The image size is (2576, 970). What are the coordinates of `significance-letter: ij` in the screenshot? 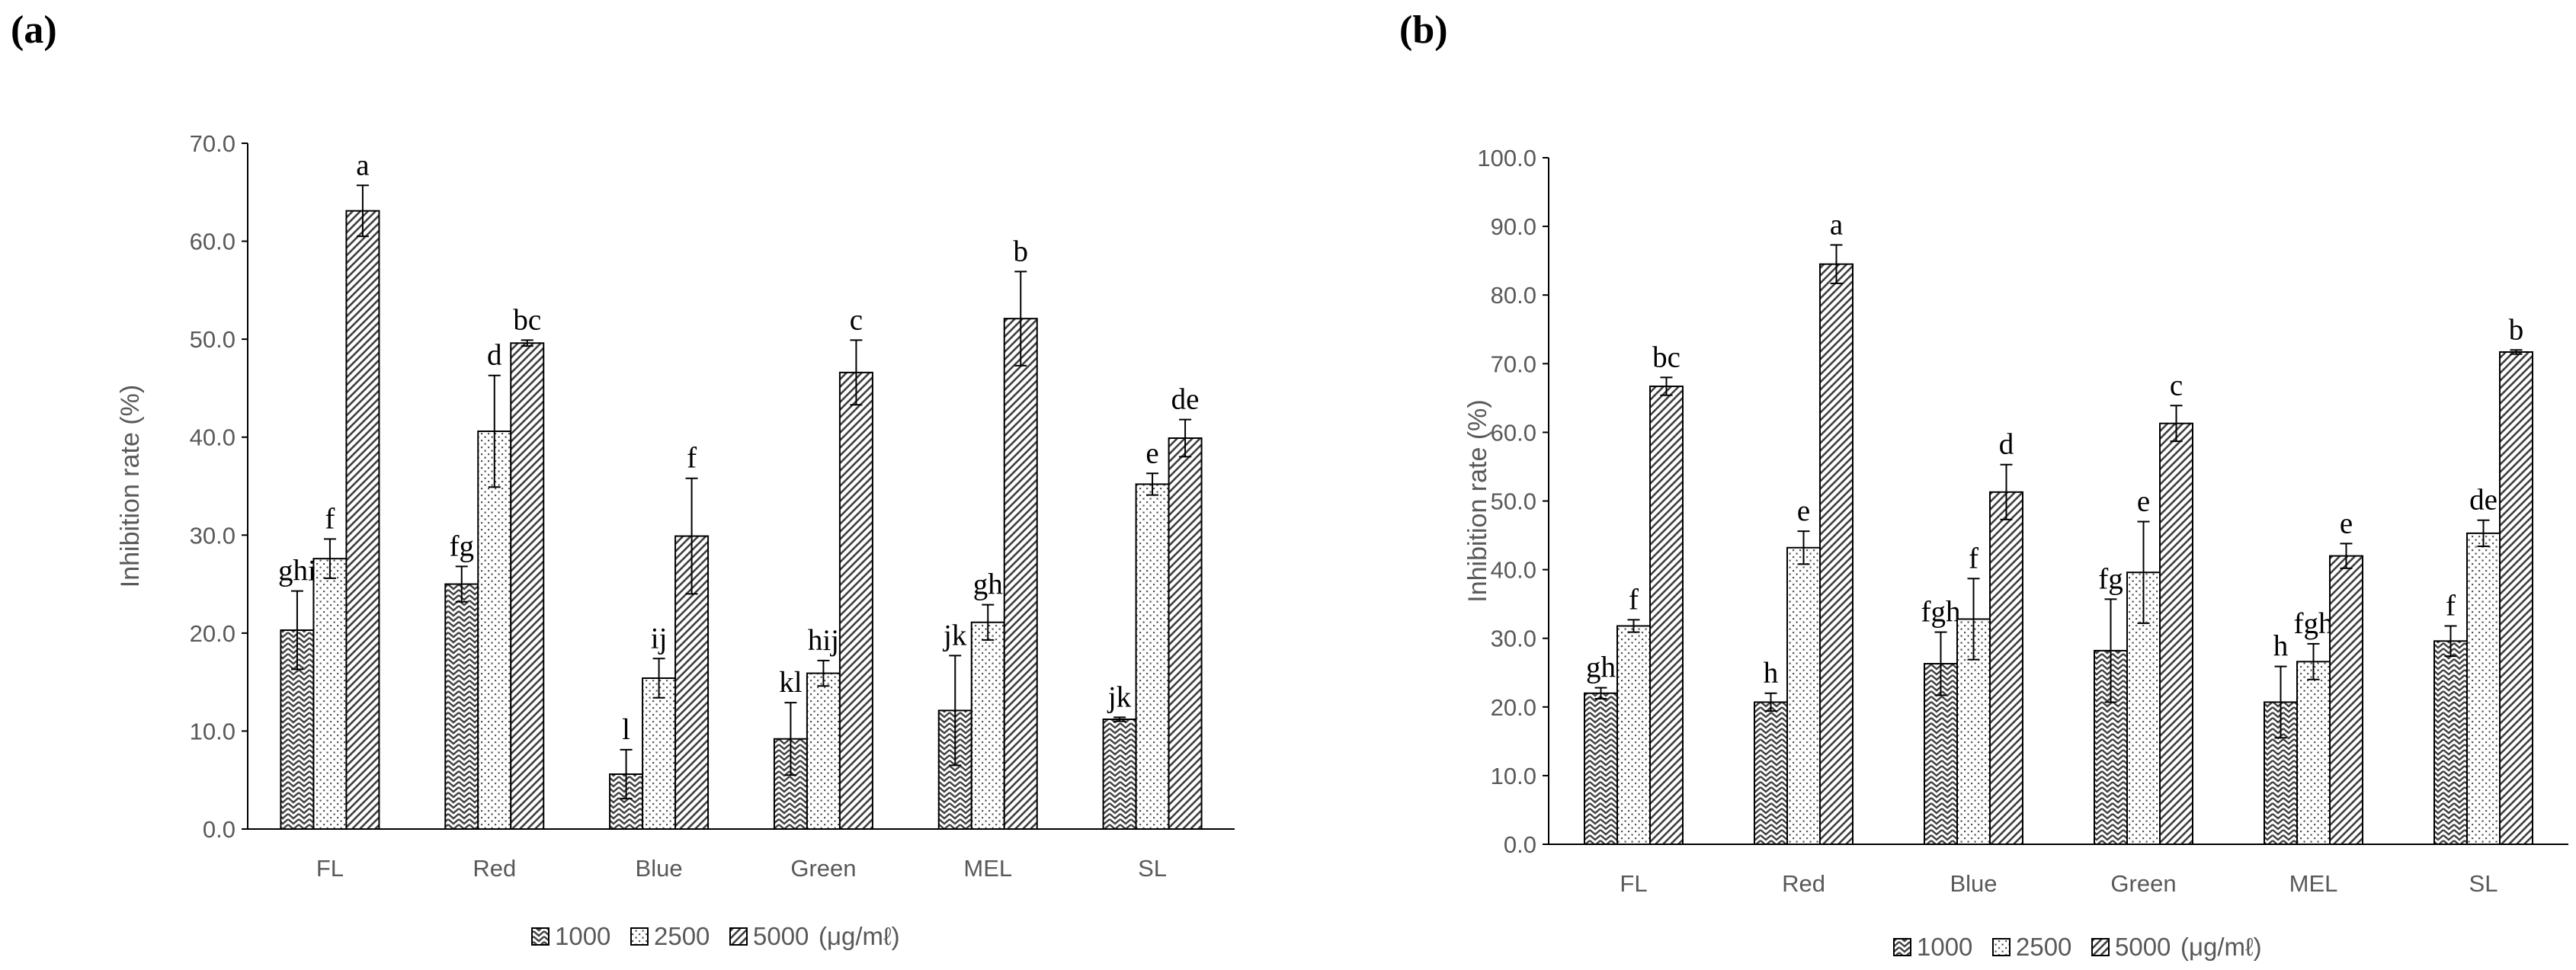 It's located at (659, 638).